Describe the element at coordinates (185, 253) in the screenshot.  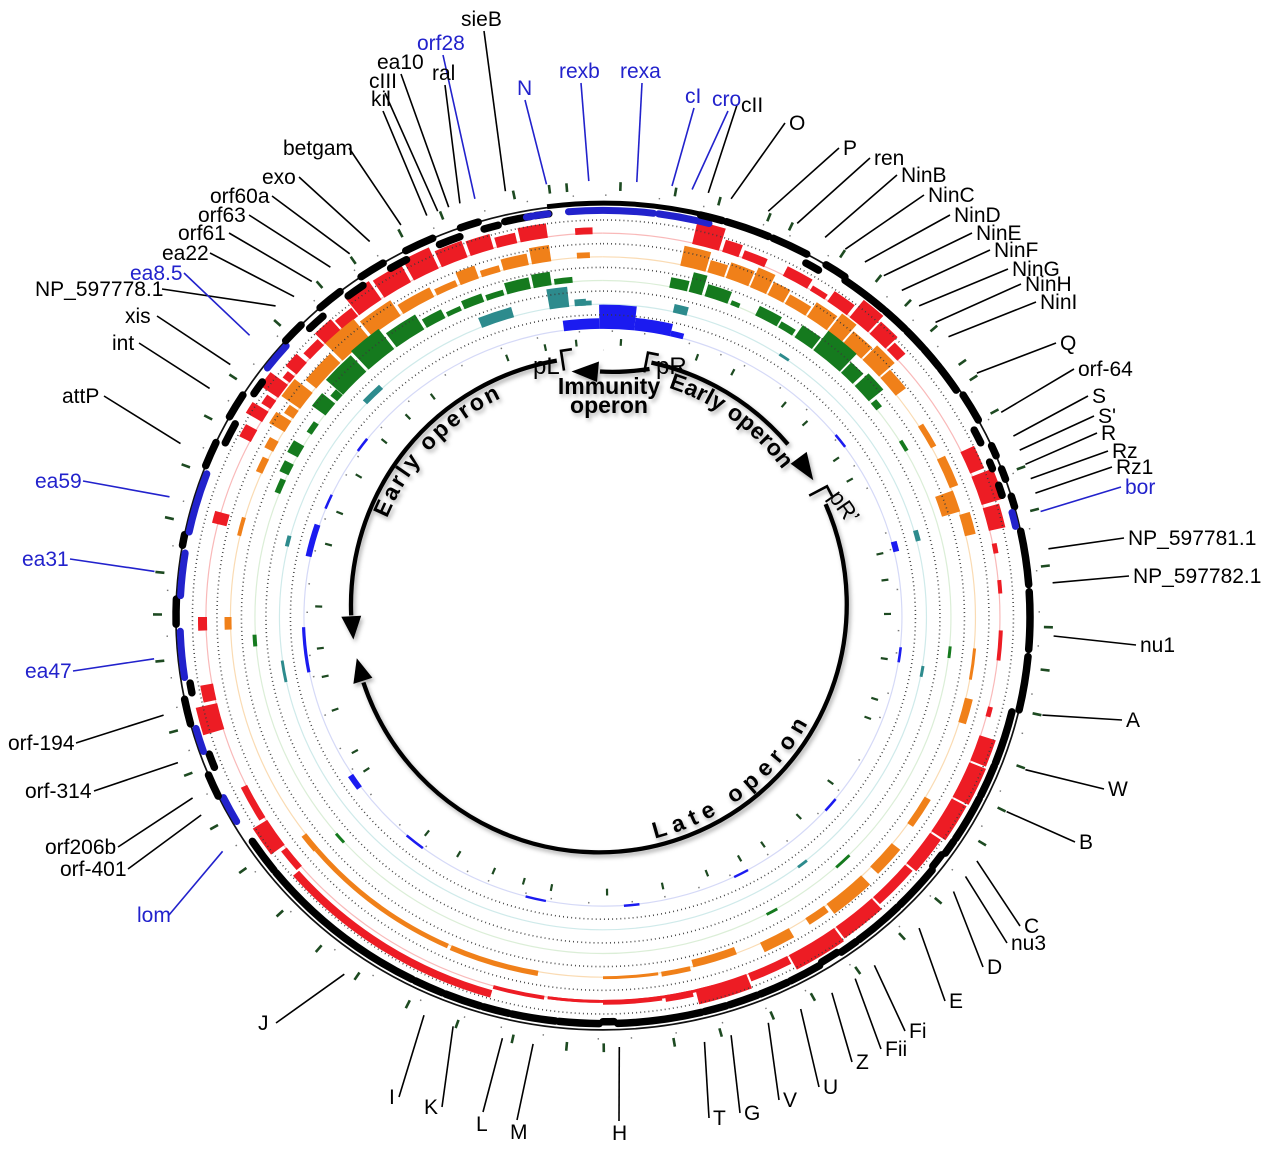
I see `svg-text: ea22` at that location.